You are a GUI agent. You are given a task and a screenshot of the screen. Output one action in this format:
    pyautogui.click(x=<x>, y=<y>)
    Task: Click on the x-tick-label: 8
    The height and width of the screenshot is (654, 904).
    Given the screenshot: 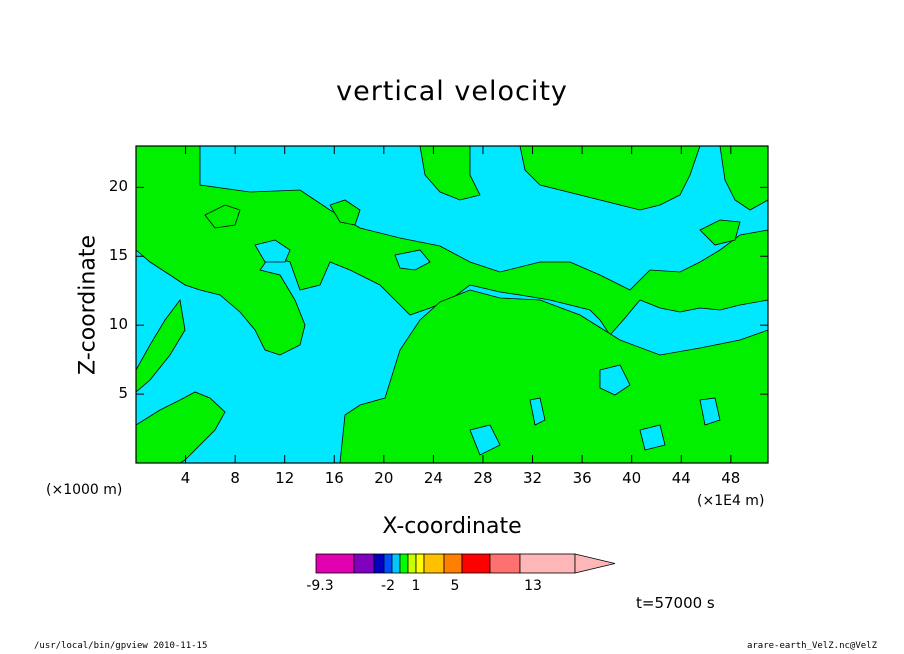 What is the action you would take?
    pyautogui.click(x=235, y=478)
    